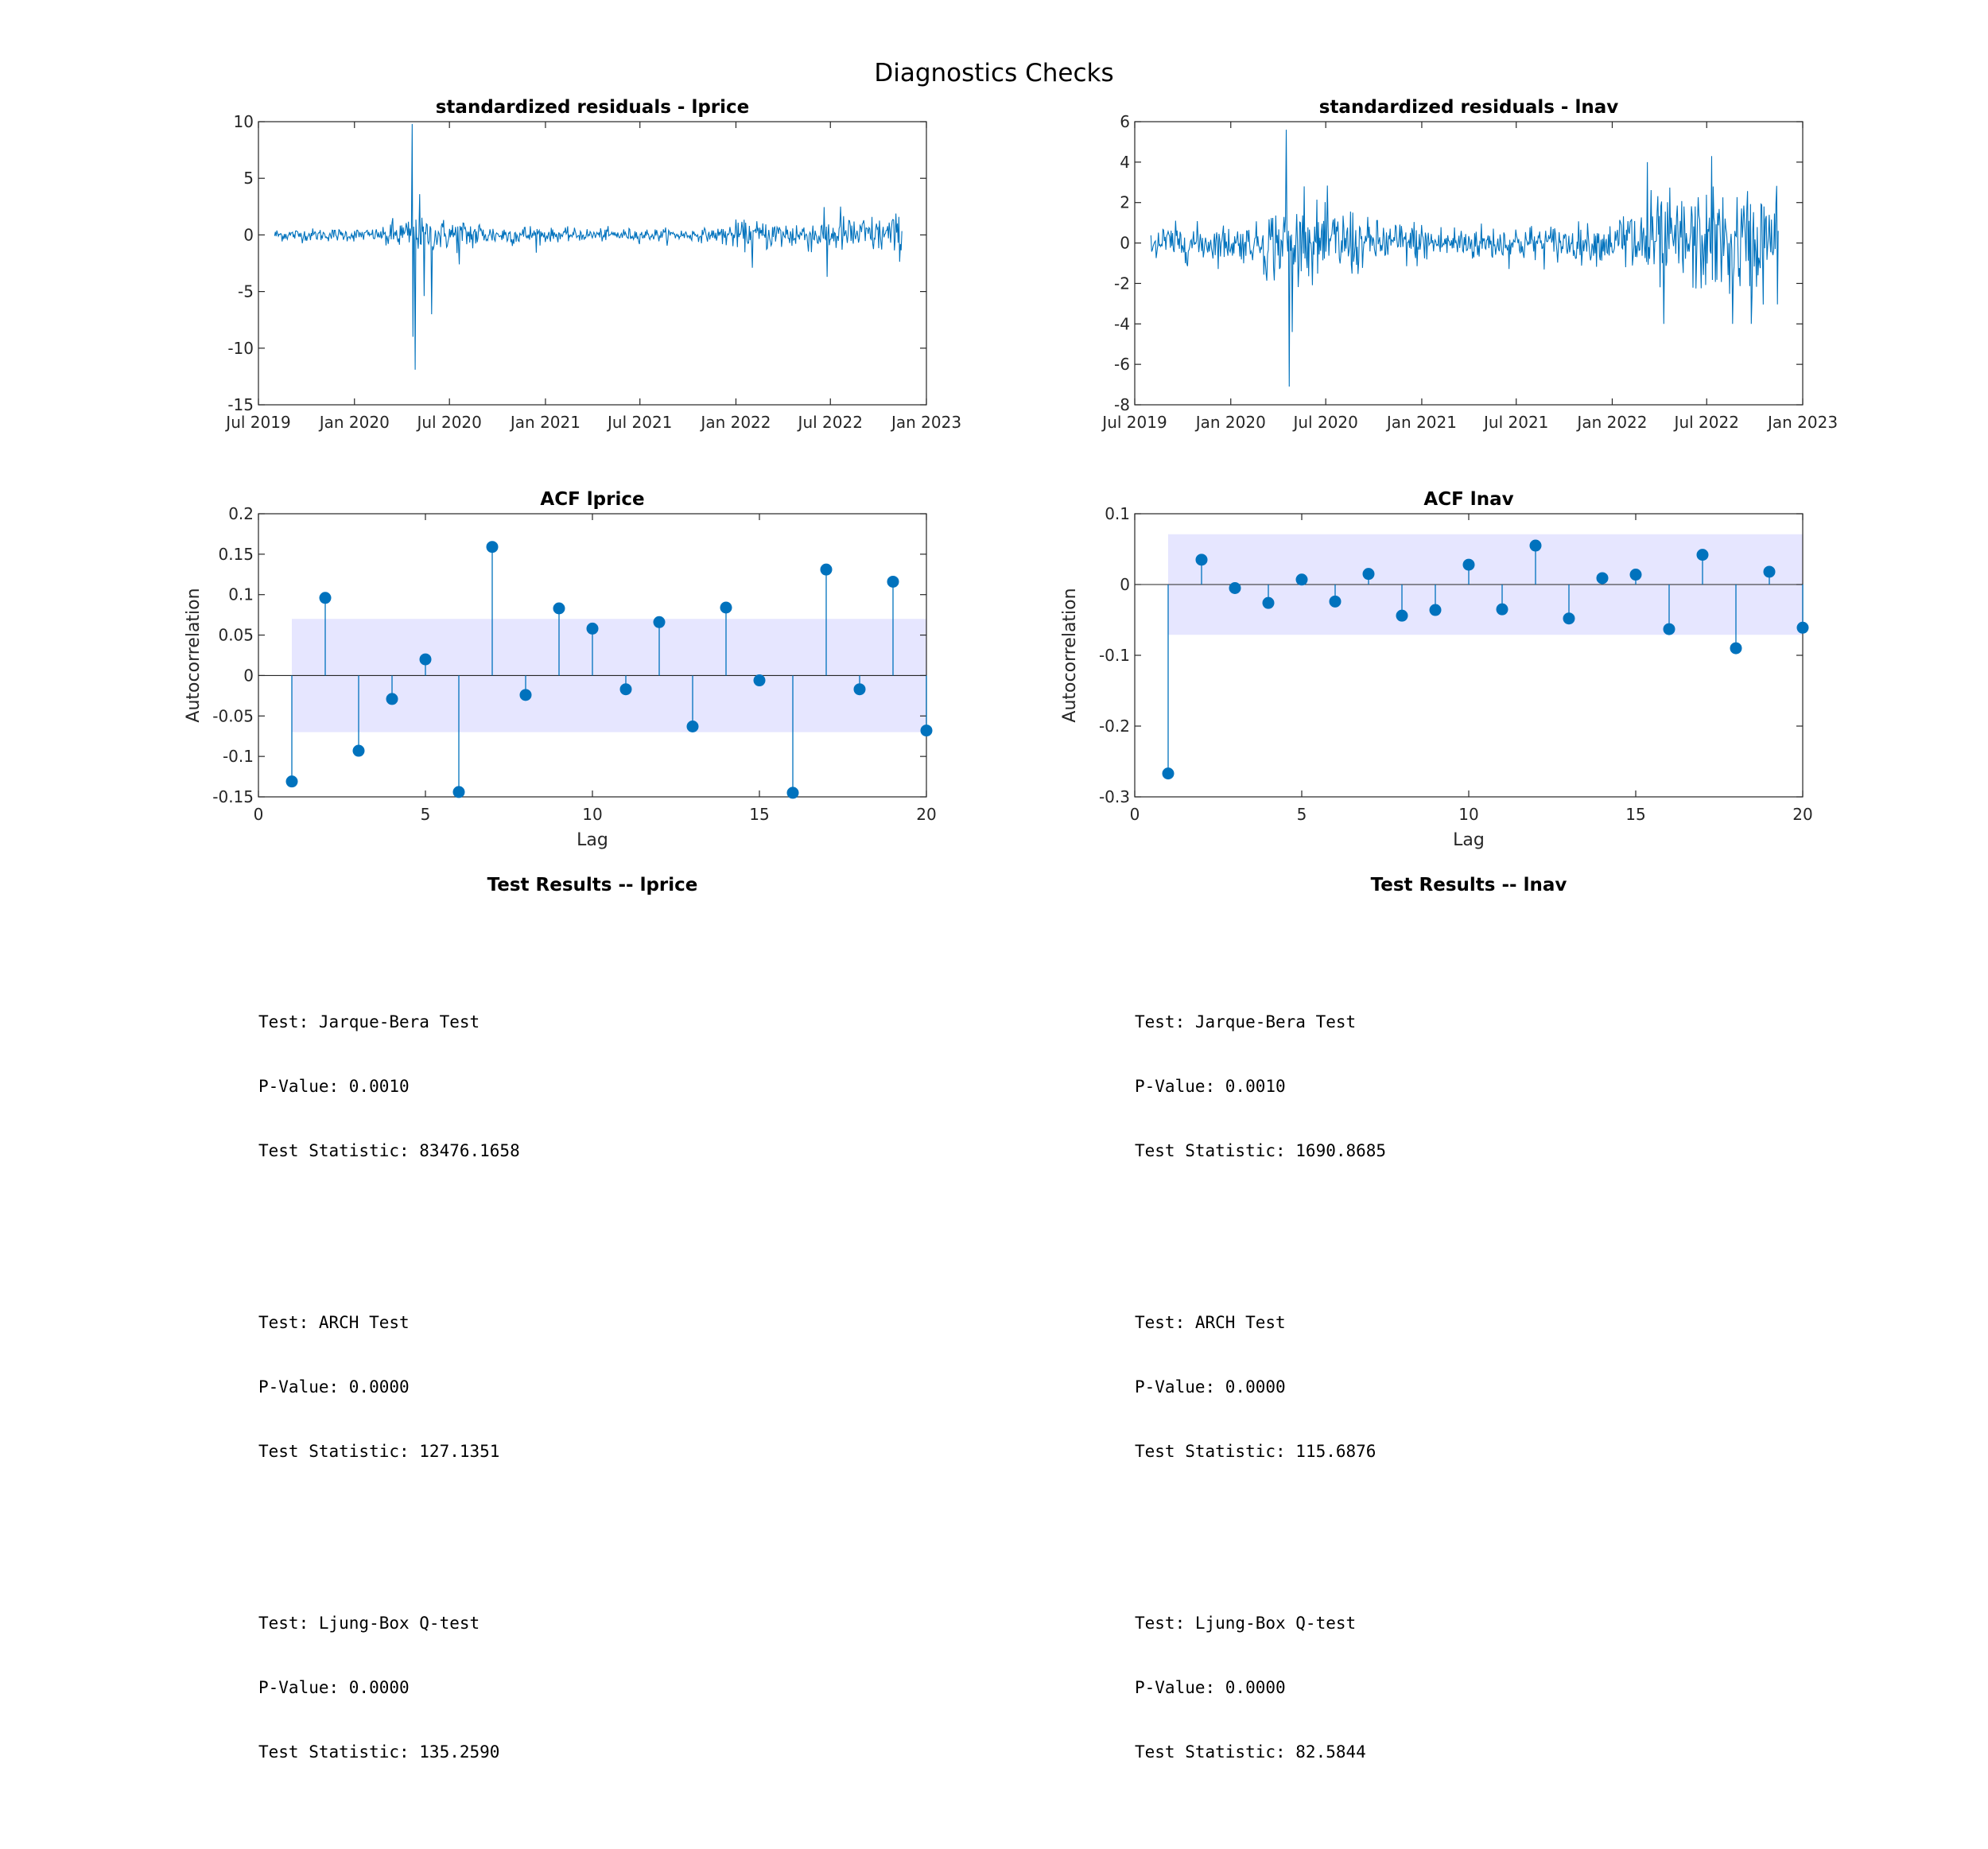  What do you see at coordinates (246, 291) in the screenshot?
I see `y-tick-label: -5` at bounding box center [246, 291].